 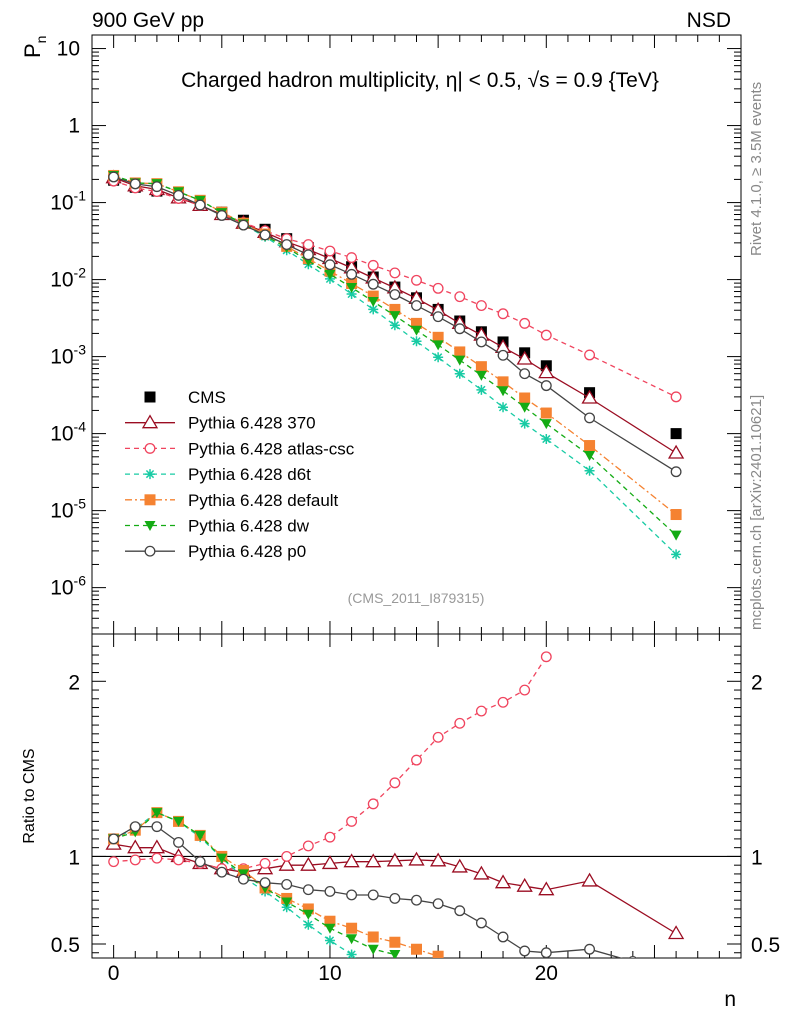 What do you see at coordinates (252, 423) in the screenshot?
I see `legend-label-p370: Pythia 6.428 370` at bounding box center [252, 423].